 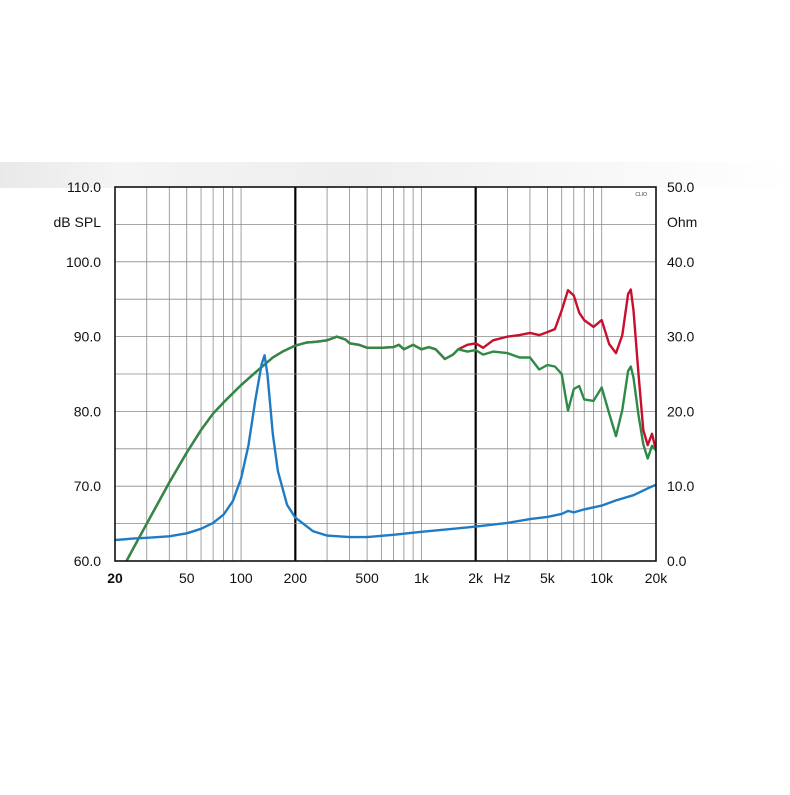 What do you see at coordinates (87, 486) in the screenshot?
I see `y-left-tick-label: 70.0` at bounding box center [87, 486].